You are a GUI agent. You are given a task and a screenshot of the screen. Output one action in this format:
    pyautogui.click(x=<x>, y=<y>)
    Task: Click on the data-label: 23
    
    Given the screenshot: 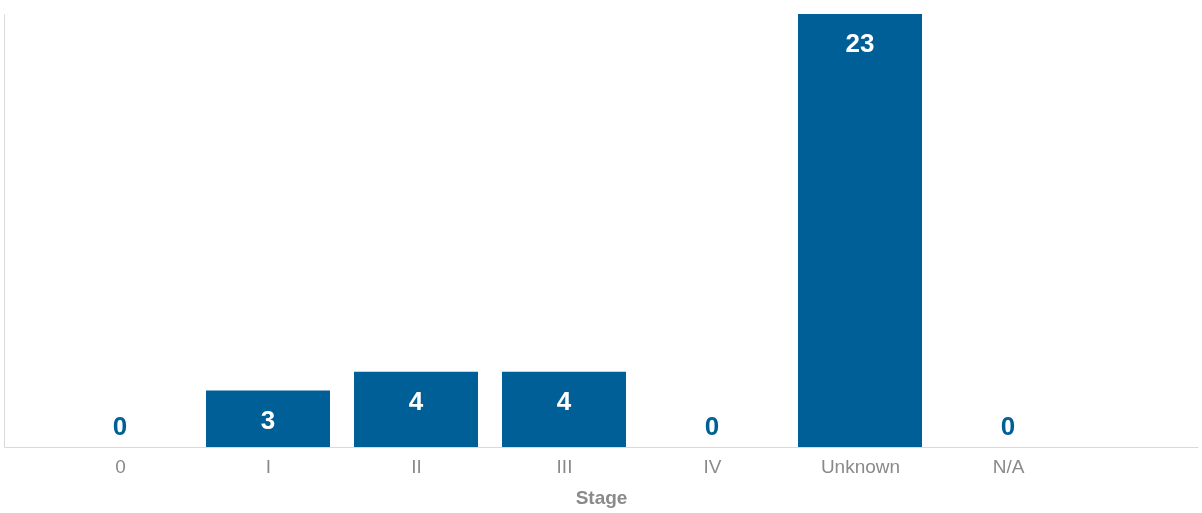 What is the action you would take?
    pyautogui.click(x=860, y=43)
    